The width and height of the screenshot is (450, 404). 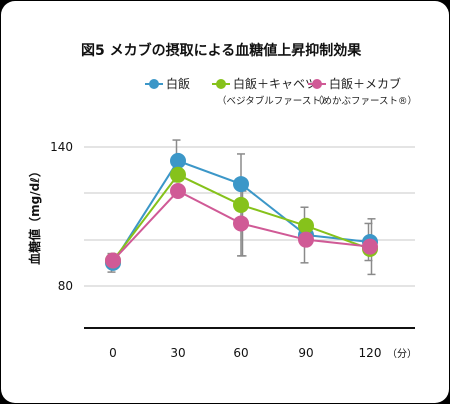 What do you see at coordinates (365, 101) in the screenshot?
I see `legend-sublabel: （めかぶファースト®）` at bounding box center [365, 101].